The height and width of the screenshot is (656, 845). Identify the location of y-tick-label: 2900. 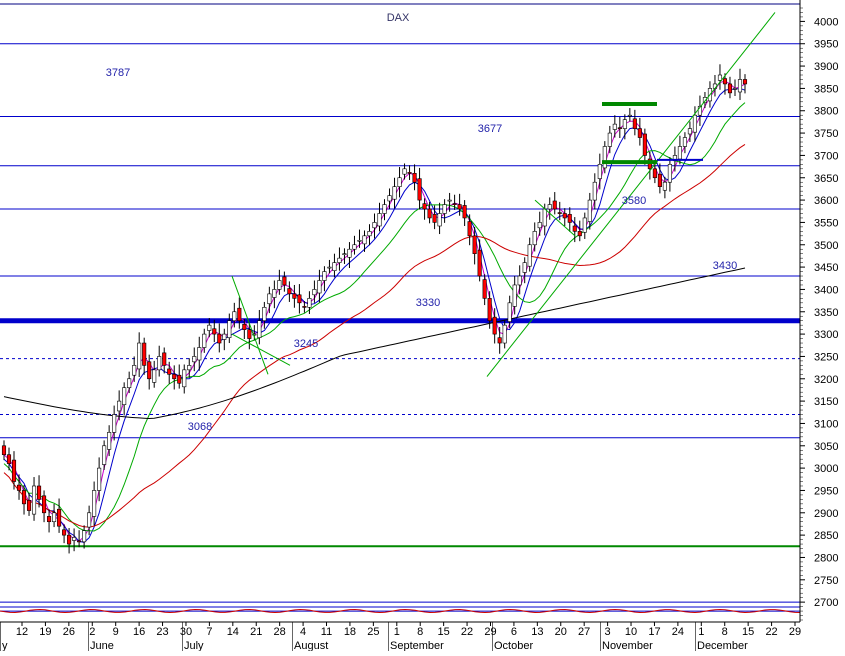
(826, 514).